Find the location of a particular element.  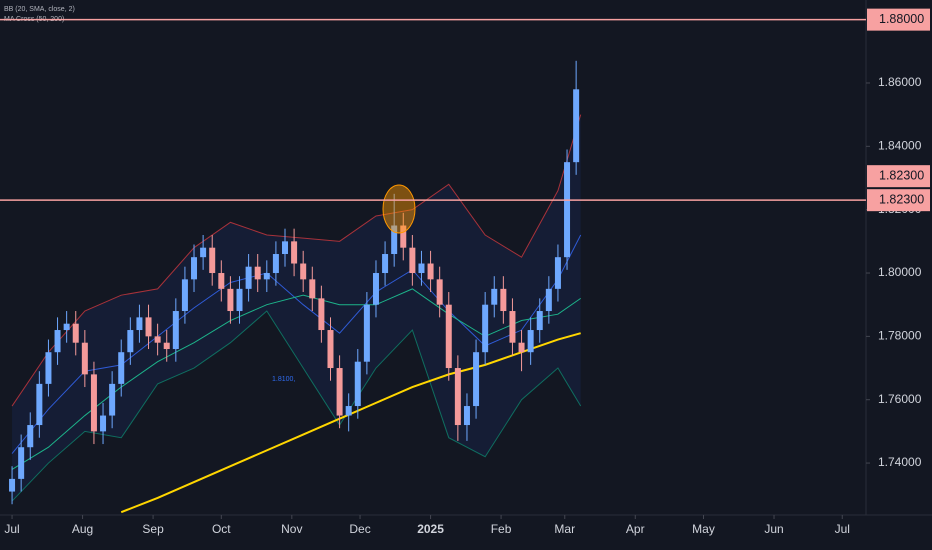

x-tick-label: Sep is located at coordinates (153, 529).